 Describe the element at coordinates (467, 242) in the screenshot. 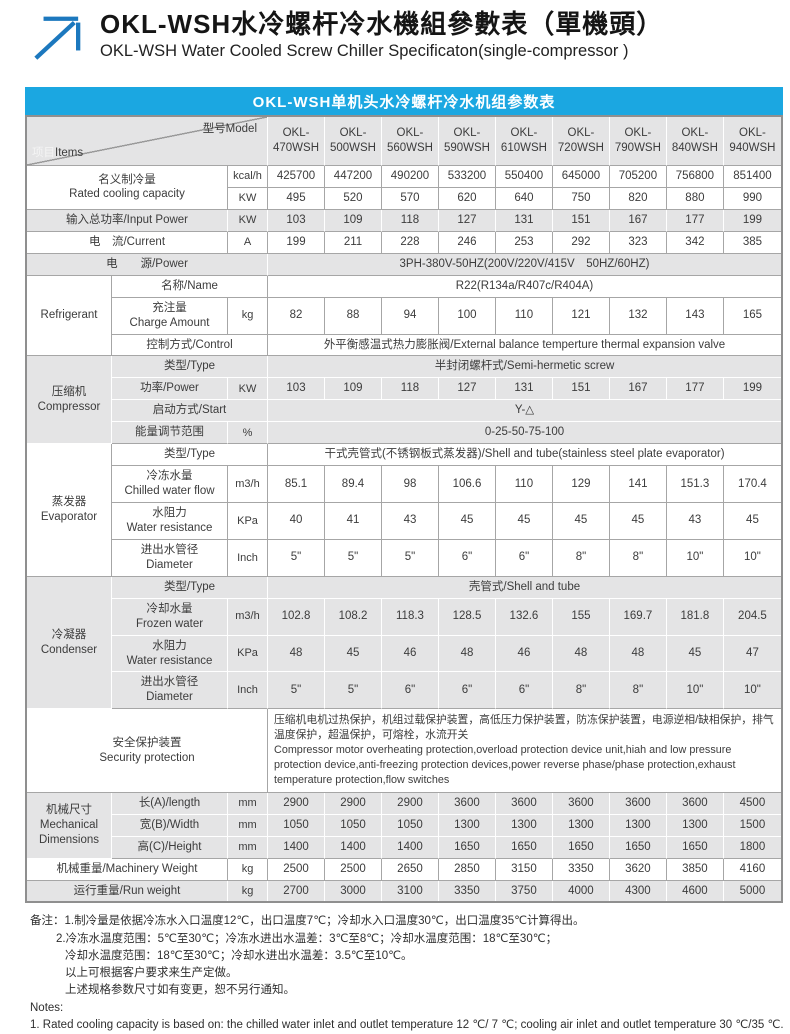

I see `value-cell: 246` at that location.